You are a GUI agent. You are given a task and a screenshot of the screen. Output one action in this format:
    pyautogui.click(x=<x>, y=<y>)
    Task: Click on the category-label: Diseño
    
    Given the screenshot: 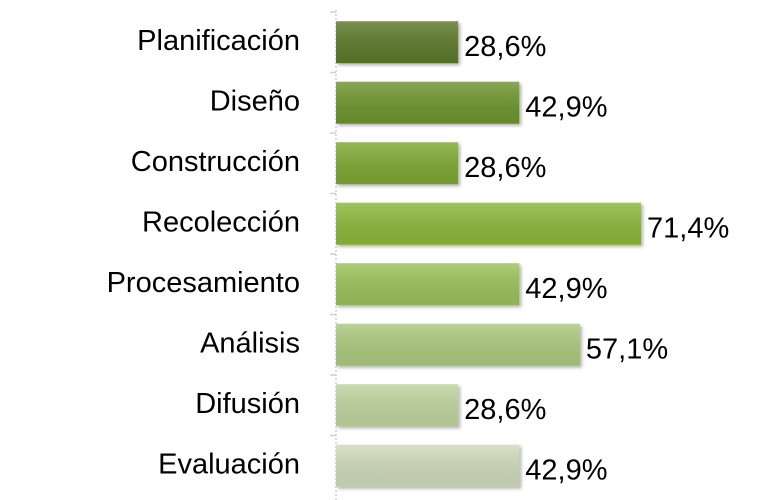 What is the action you would take?
    pyautogui.click(x=255, y=101)
    